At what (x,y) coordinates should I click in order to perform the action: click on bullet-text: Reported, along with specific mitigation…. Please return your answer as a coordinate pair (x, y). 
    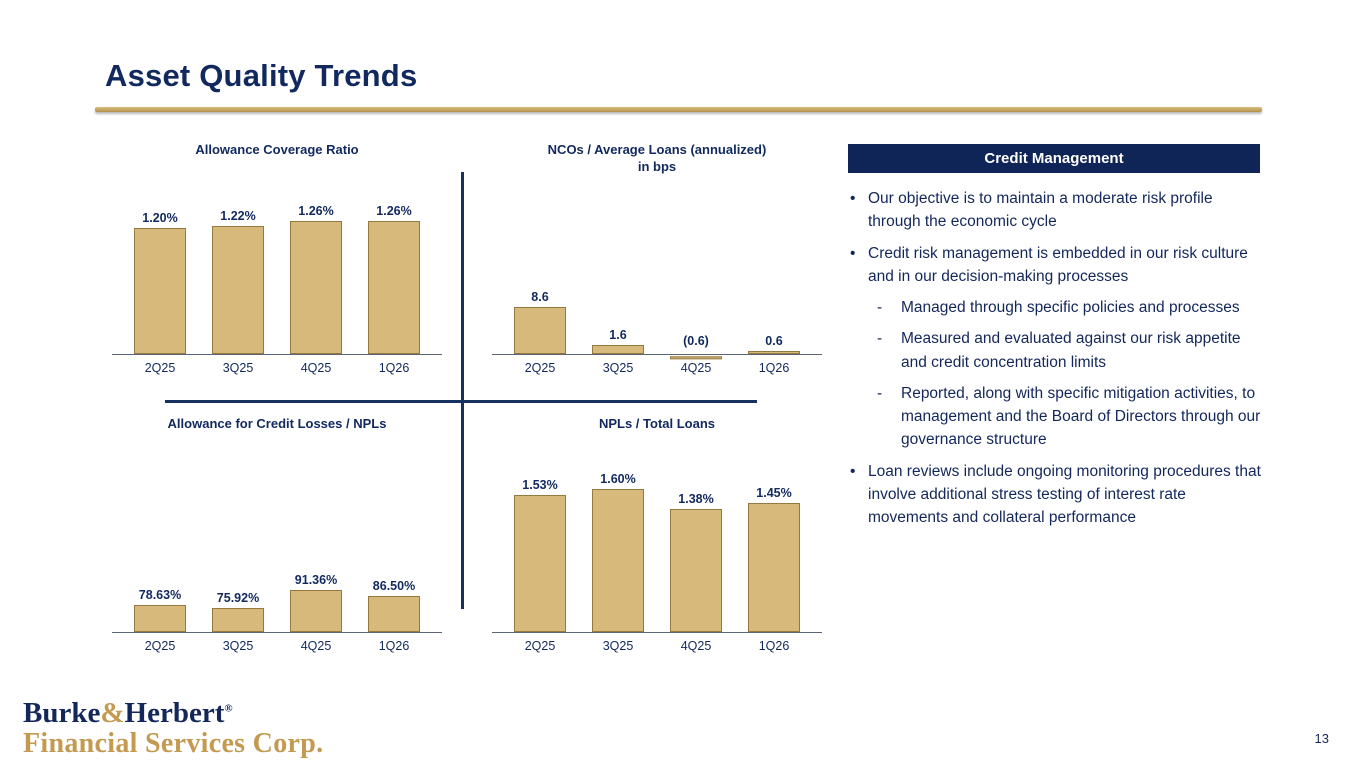
    Looking at the image, I should click on (1081, 416).